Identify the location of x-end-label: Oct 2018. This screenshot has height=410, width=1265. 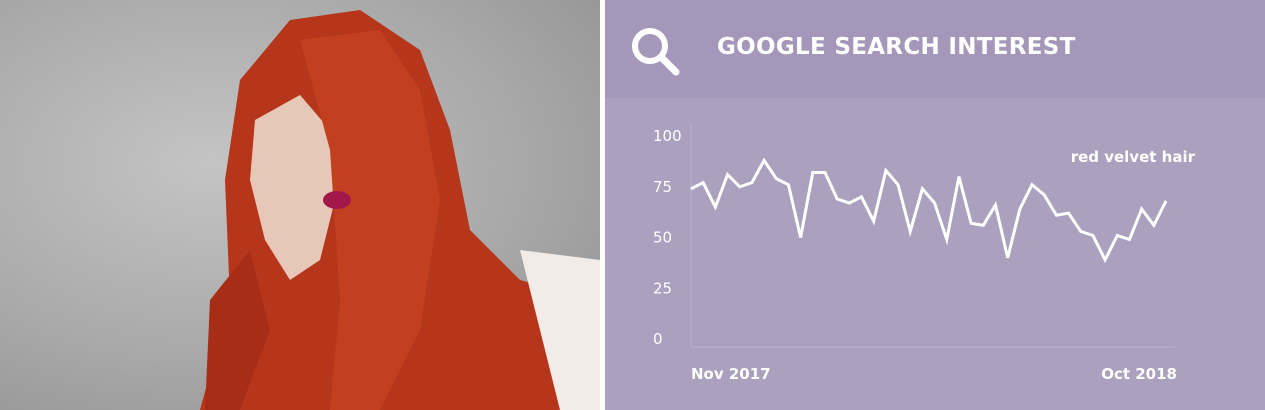
(1139, 374).